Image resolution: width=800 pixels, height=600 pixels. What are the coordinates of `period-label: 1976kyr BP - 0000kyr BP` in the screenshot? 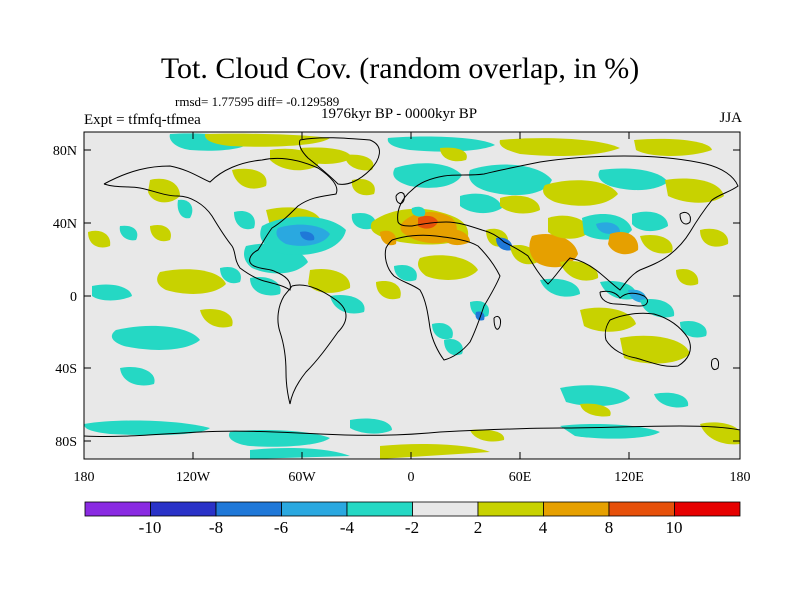 It's located at (399, 114).